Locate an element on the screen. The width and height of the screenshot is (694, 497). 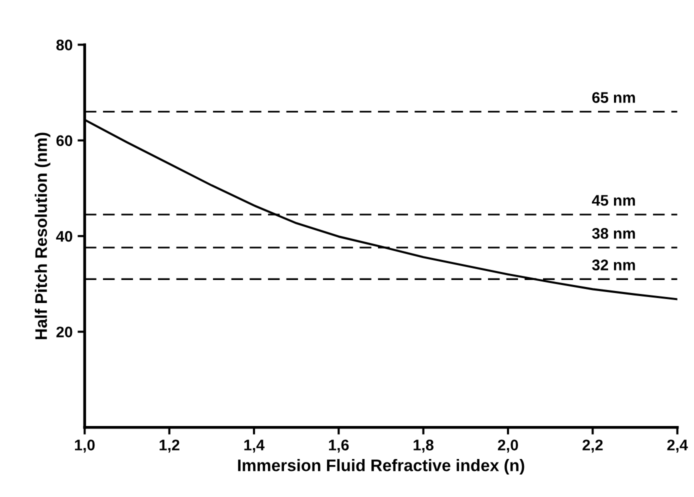
y-axis-title: Half Pitch Resolution (nm) is located at coordinates (42, 236).